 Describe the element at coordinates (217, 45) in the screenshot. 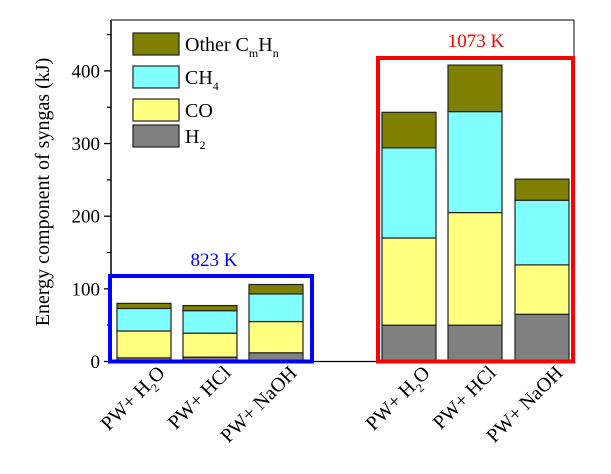

I see `legend-label-text: Other C` at that location.